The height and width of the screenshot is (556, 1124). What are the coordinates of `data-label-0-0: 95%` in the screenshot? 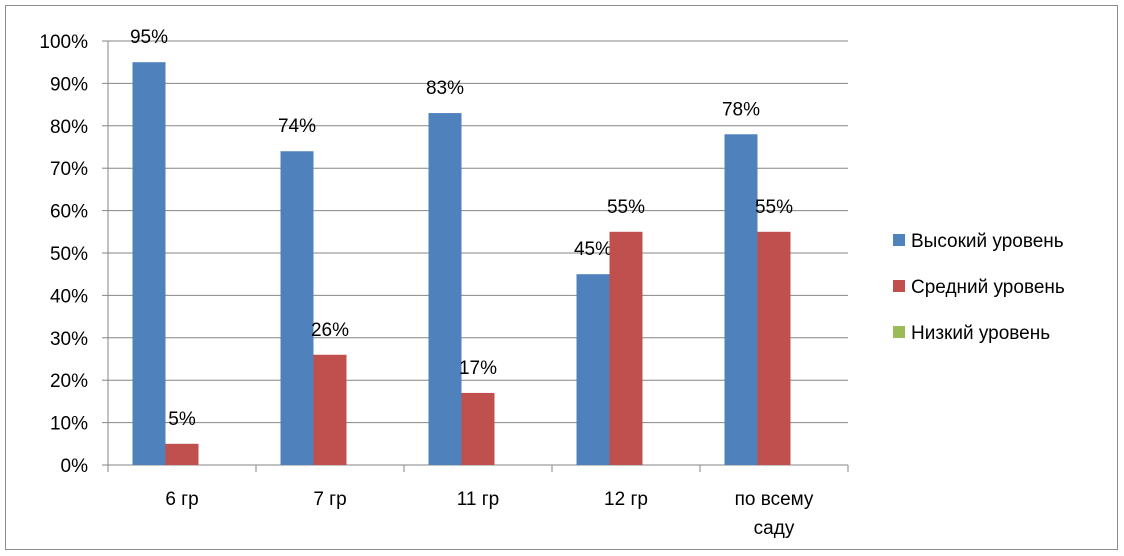 It's located at (149, 37).